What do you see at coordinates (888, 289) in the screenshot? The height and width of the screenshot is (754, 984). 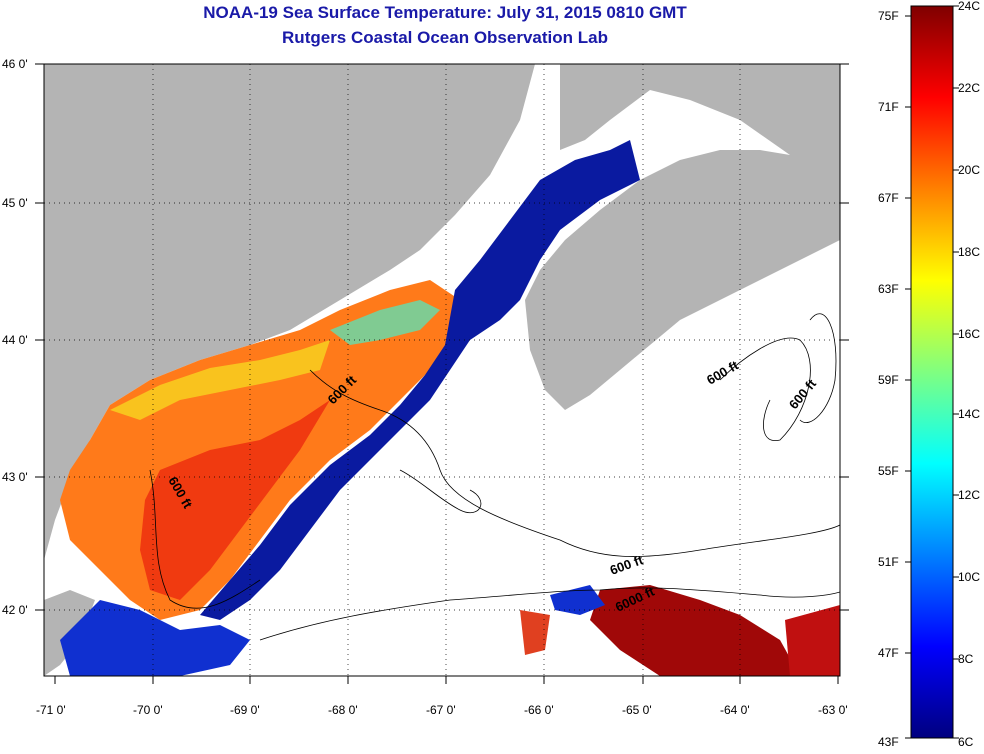 I see `colorbar-f-63: 63F` at bounding box center [888, 289].